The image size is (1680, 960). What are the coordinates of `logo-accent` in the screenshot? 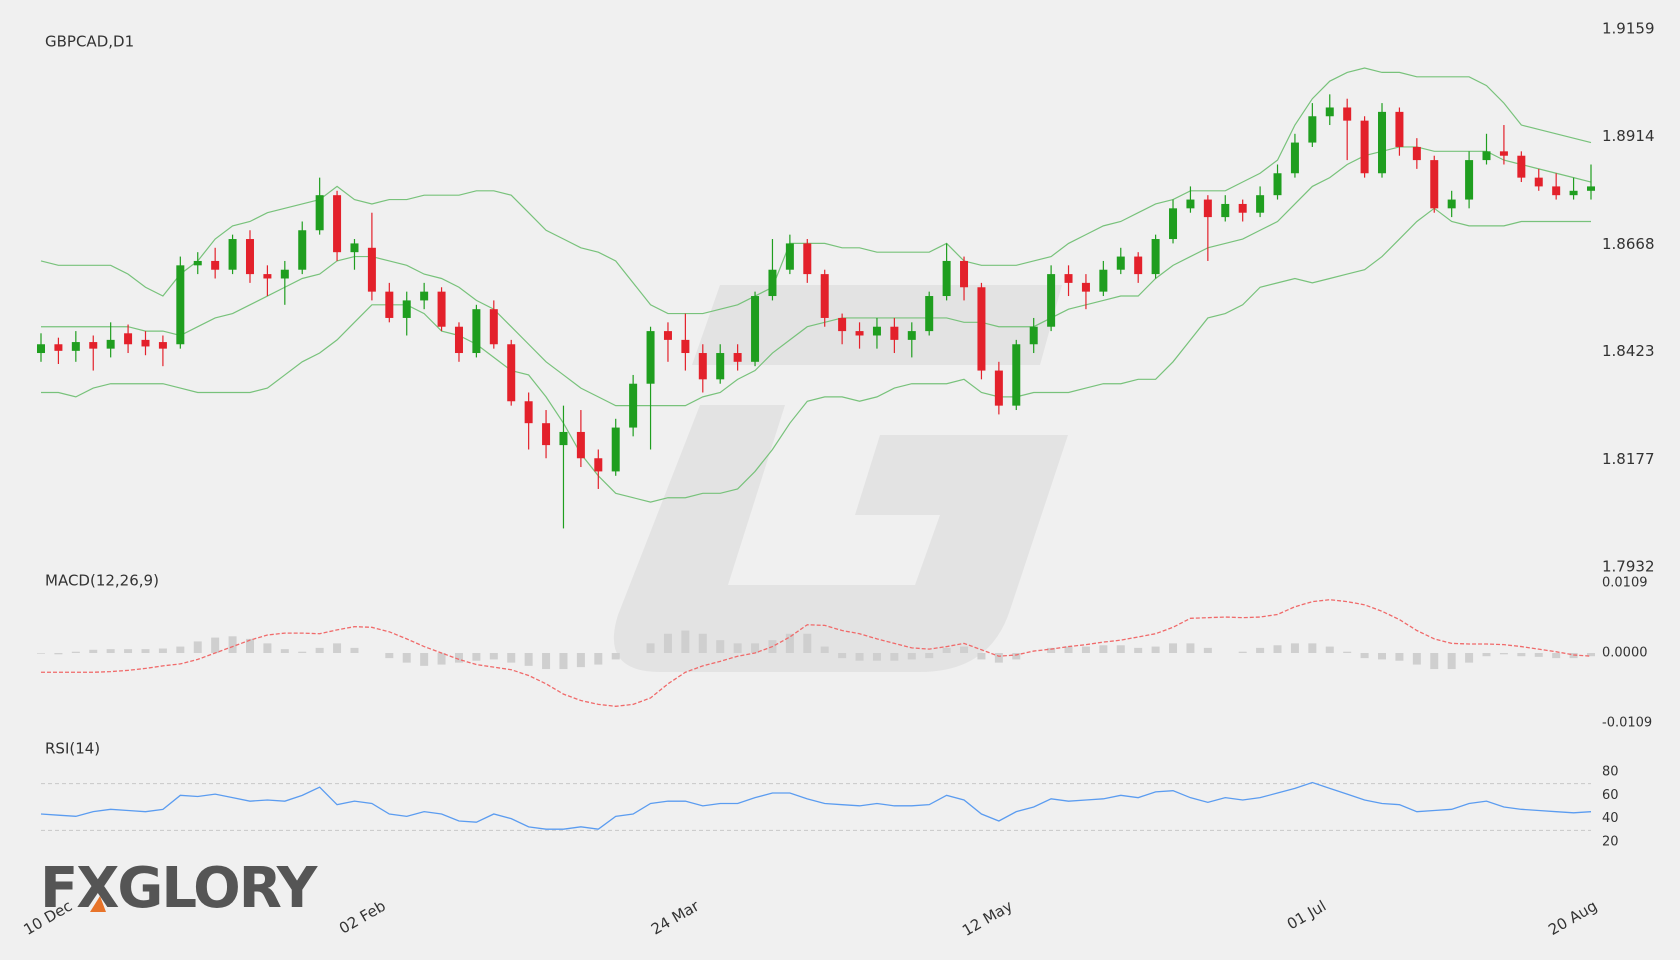 It's located at (98, 904).